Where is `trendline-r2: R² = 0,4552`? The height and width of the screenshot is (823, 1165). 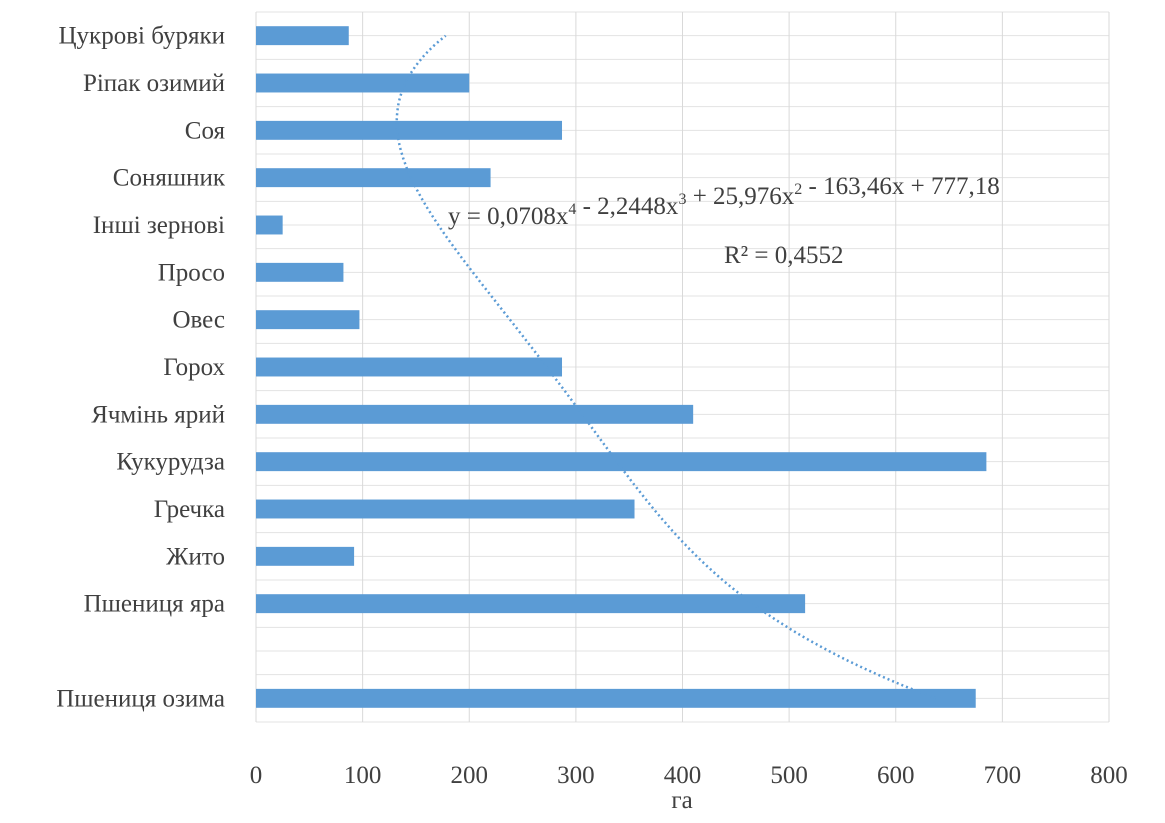
trendline-r2: R² = 0,4552 is located at coordinates (784, 255).